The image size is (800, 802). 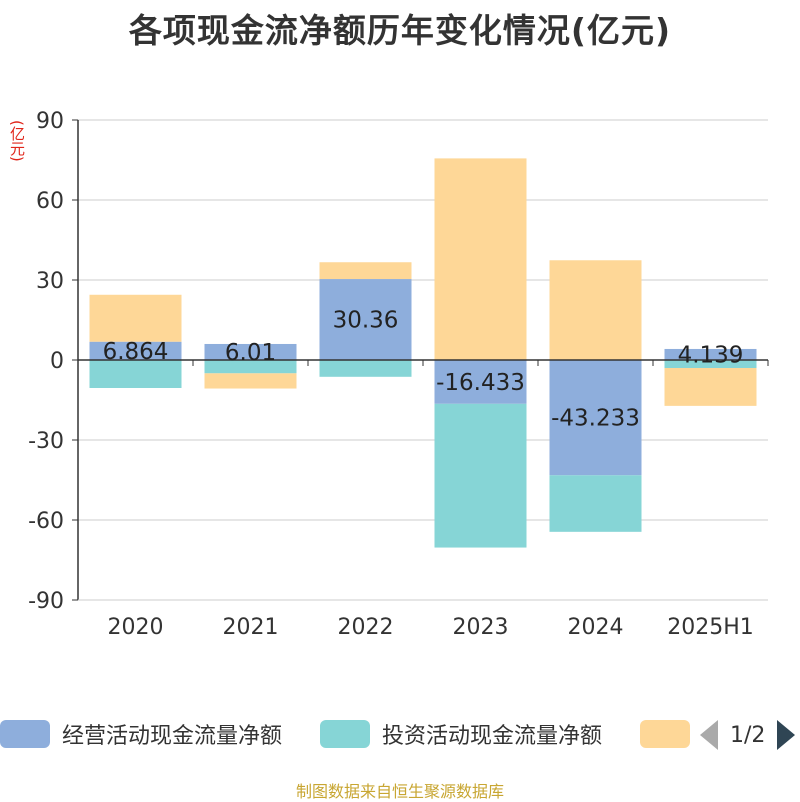 What do you see at coordinates (481, 627) in the screenshot?
I see `x-tick-label: 2023` at bounding box center [481, 627].